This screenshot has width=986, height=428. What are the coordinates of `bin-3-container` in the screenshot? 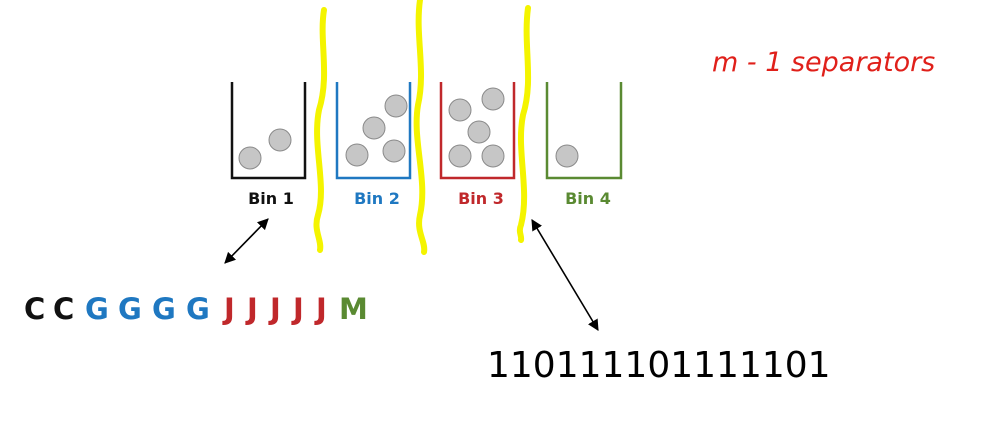 It's located at (477, 131).